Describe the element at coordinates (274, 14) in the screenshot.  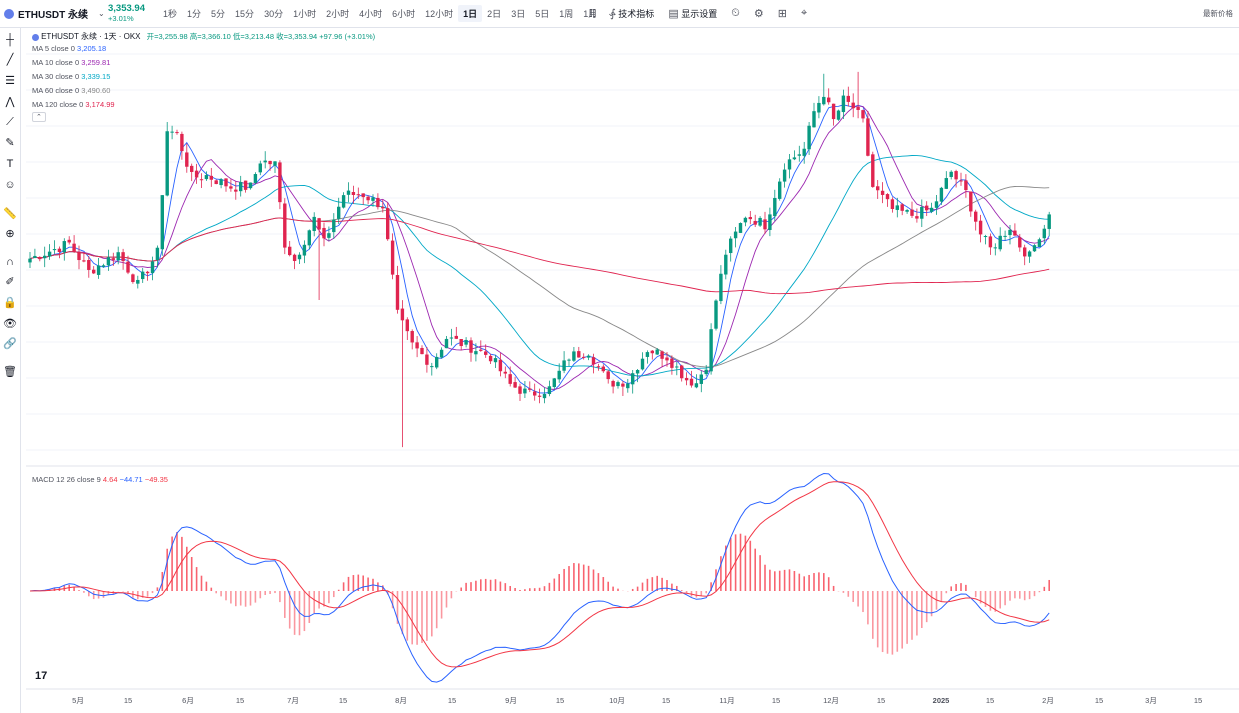
I see `timeframe-4: 30分` at that location.